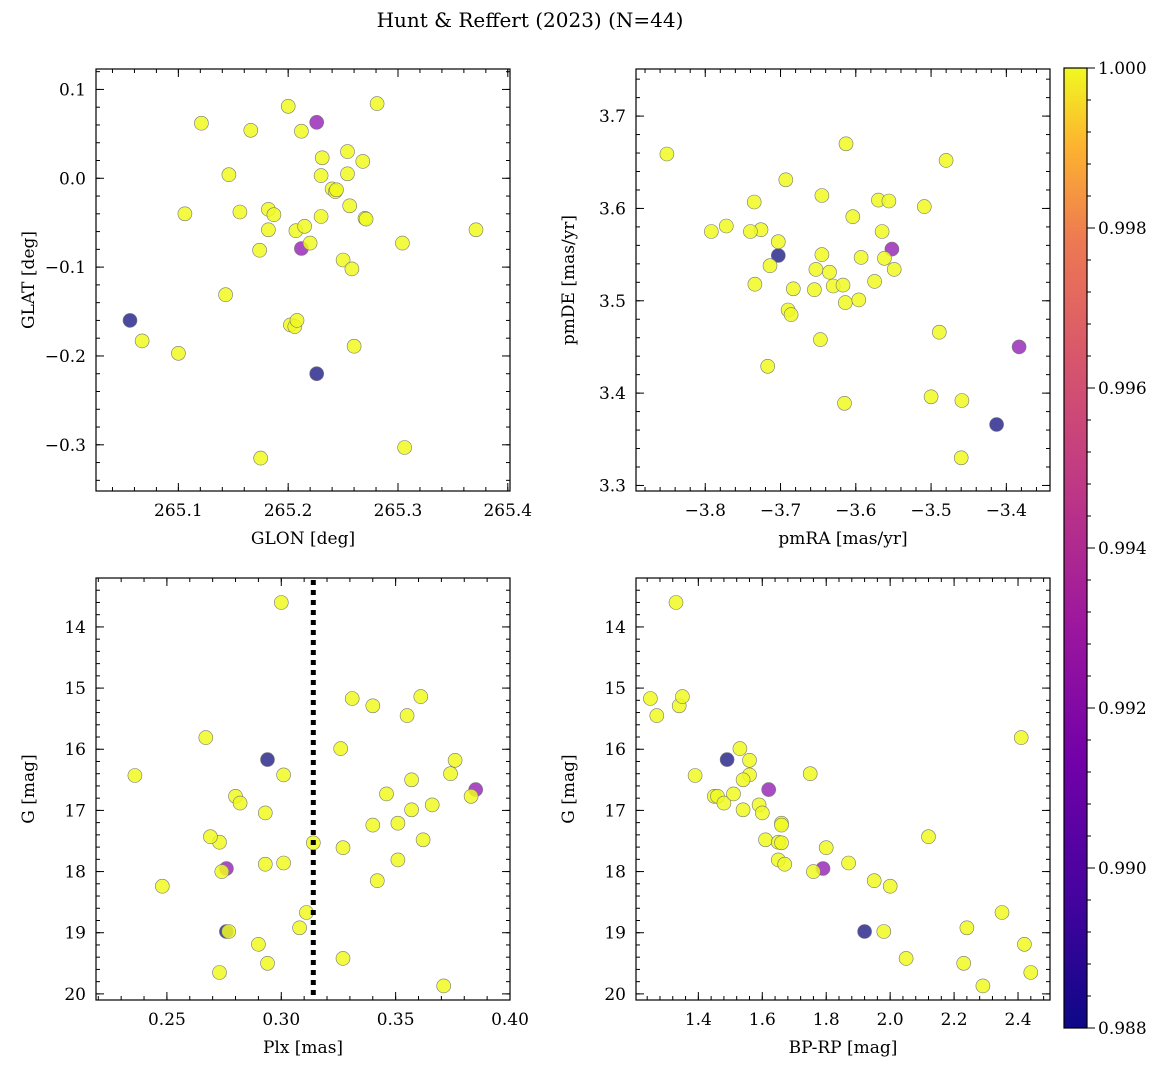  Describe the element at coordinates (1122, 549) in the screenshot. I see `colorbar-tick-label: 0.994` at that location.